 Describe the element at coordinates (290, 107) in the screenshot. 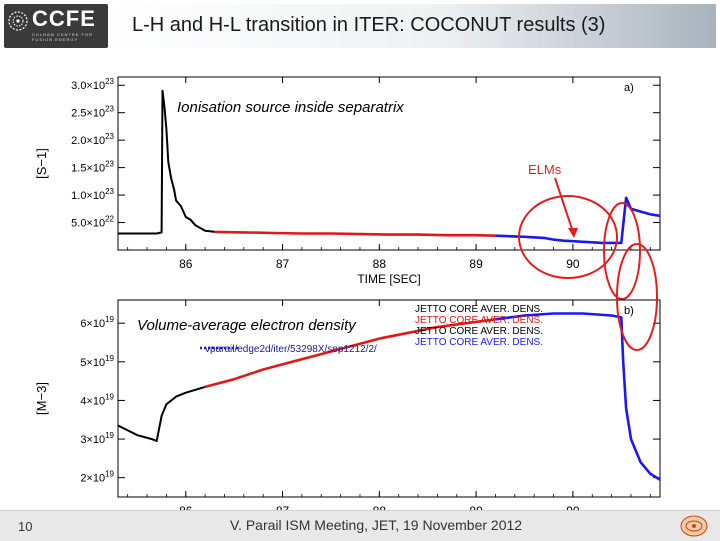

I see `panel-a-annotation: Ionisation source inside separatrix` at that location.